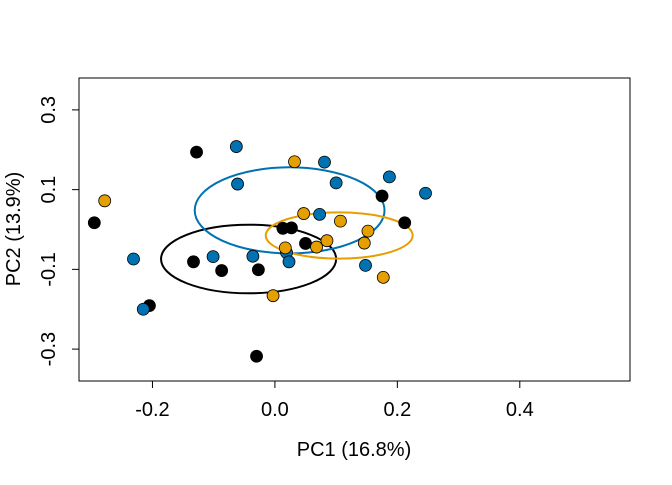  What do you see at coordinates (397, 410) in the screenshot?
I see `x-tick-label: 0.2` at bounding box center [397, 410].